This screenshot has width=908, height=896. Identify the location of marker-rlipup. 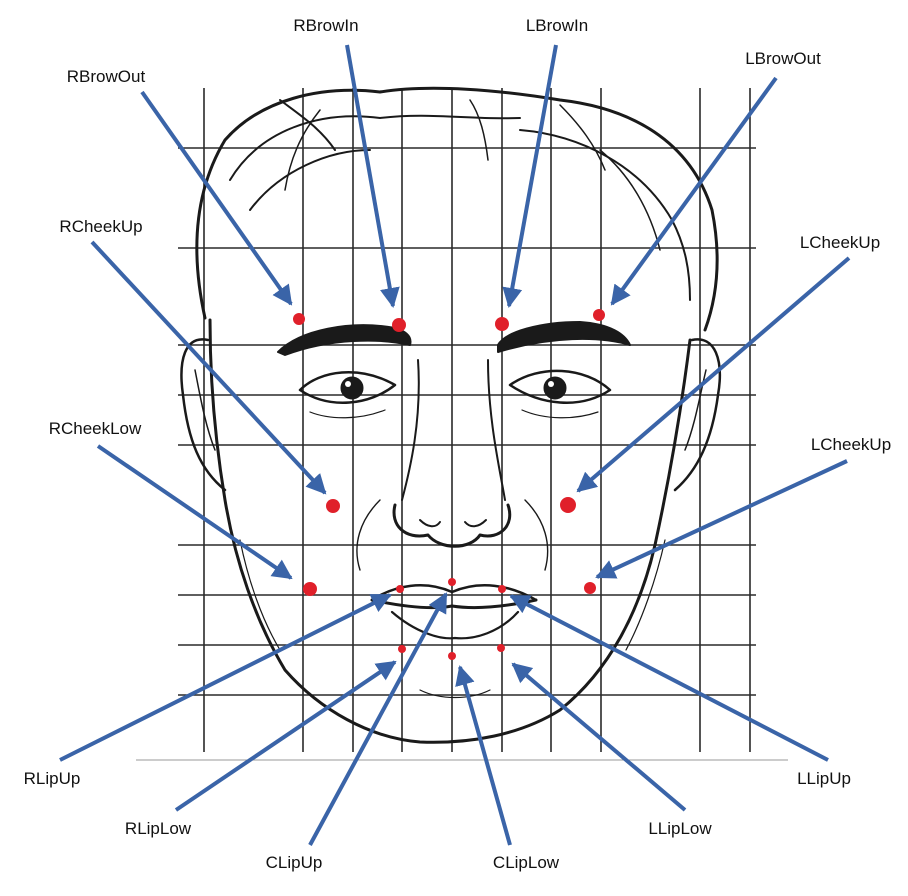
(400, 589).